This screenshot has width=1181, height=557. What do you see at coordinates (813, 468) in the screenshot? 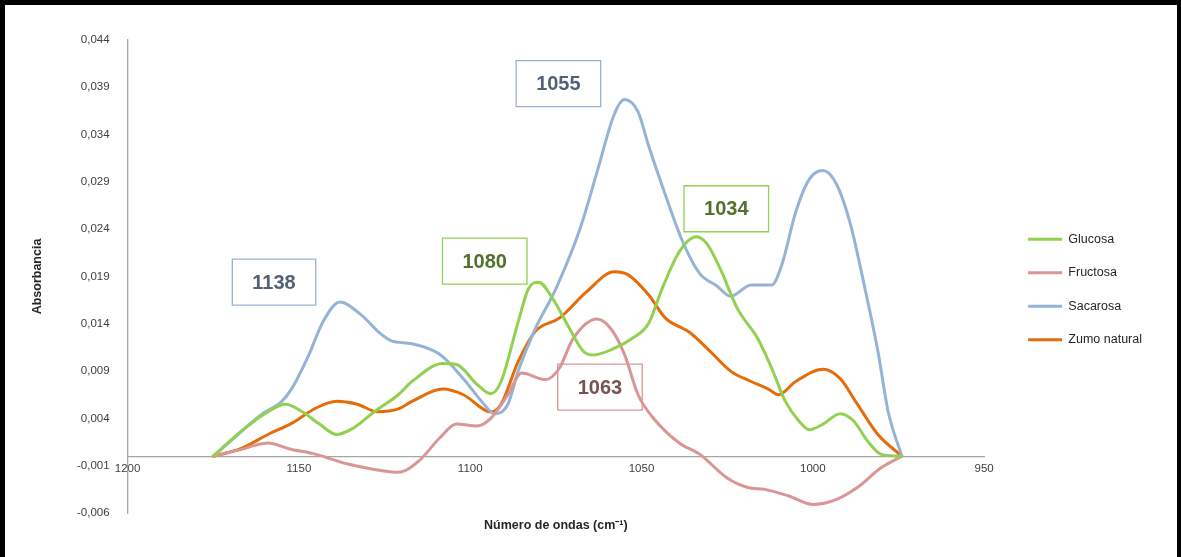
I see `x-tick-label: 1000` at bounding box center [813, 468].